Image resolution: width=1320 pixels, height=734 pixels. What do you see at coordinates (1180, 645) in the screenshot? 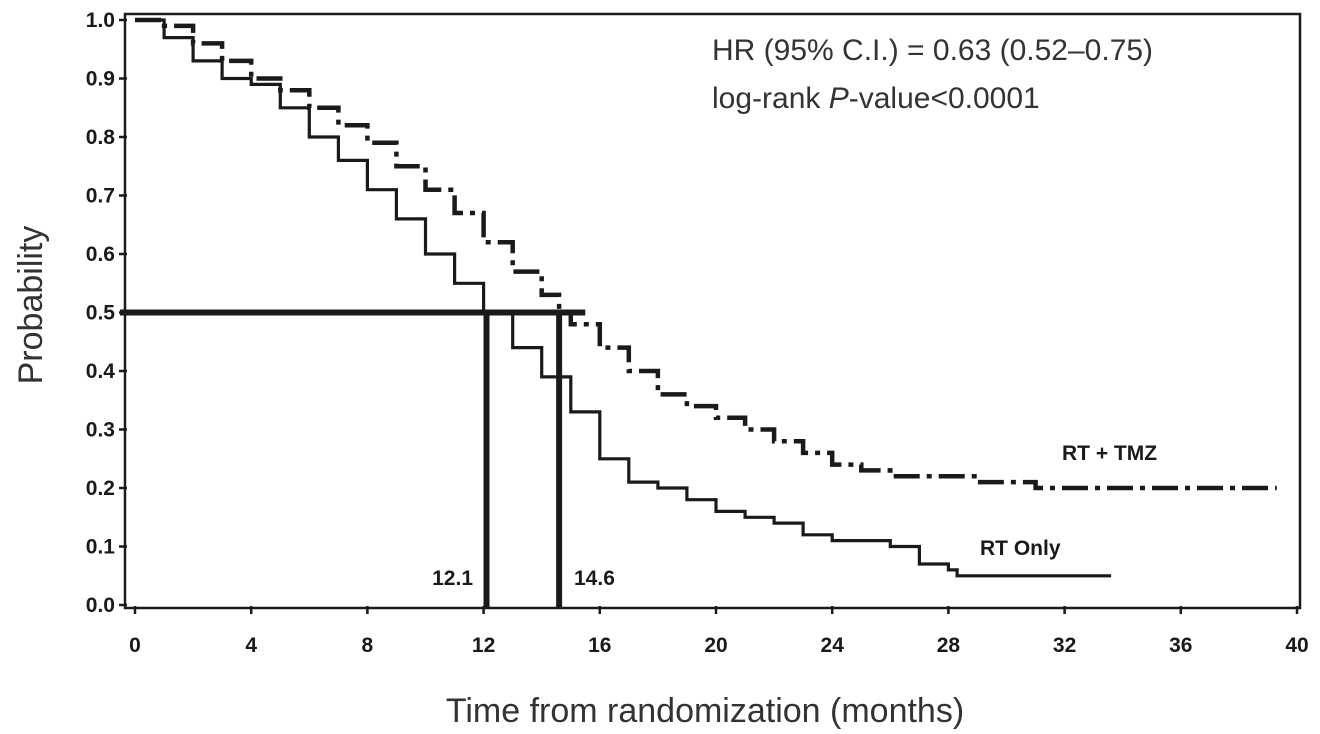
I see `x-tick-label: 36` at bounding box center [1180, 645].